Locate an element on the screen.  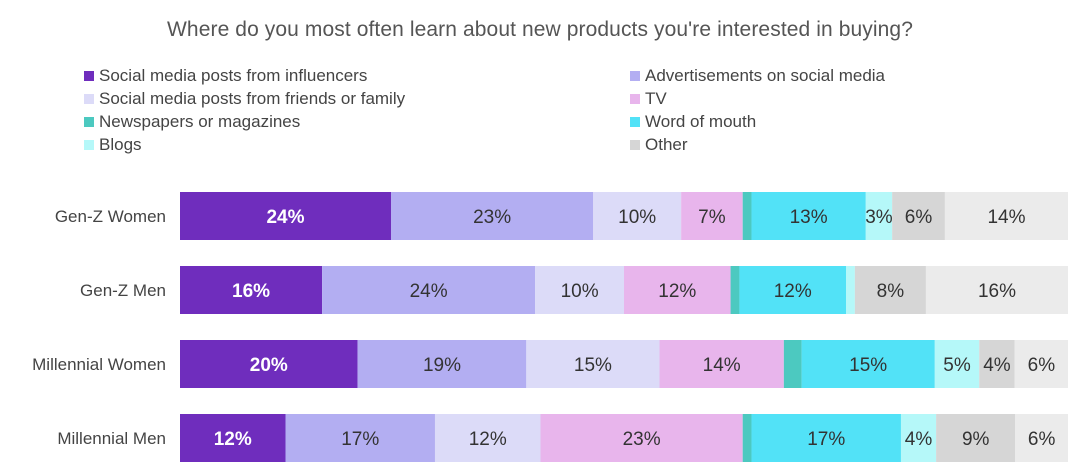
legend-item-5: Newspapers or magazines is located at coordinates (192, 122).